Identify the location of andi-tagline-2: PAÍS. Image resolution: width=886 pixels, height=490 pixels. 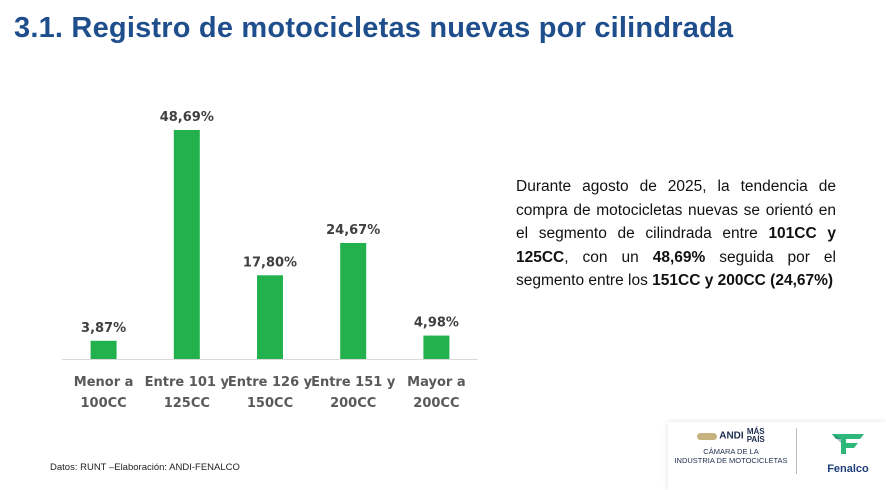
(755, 439).